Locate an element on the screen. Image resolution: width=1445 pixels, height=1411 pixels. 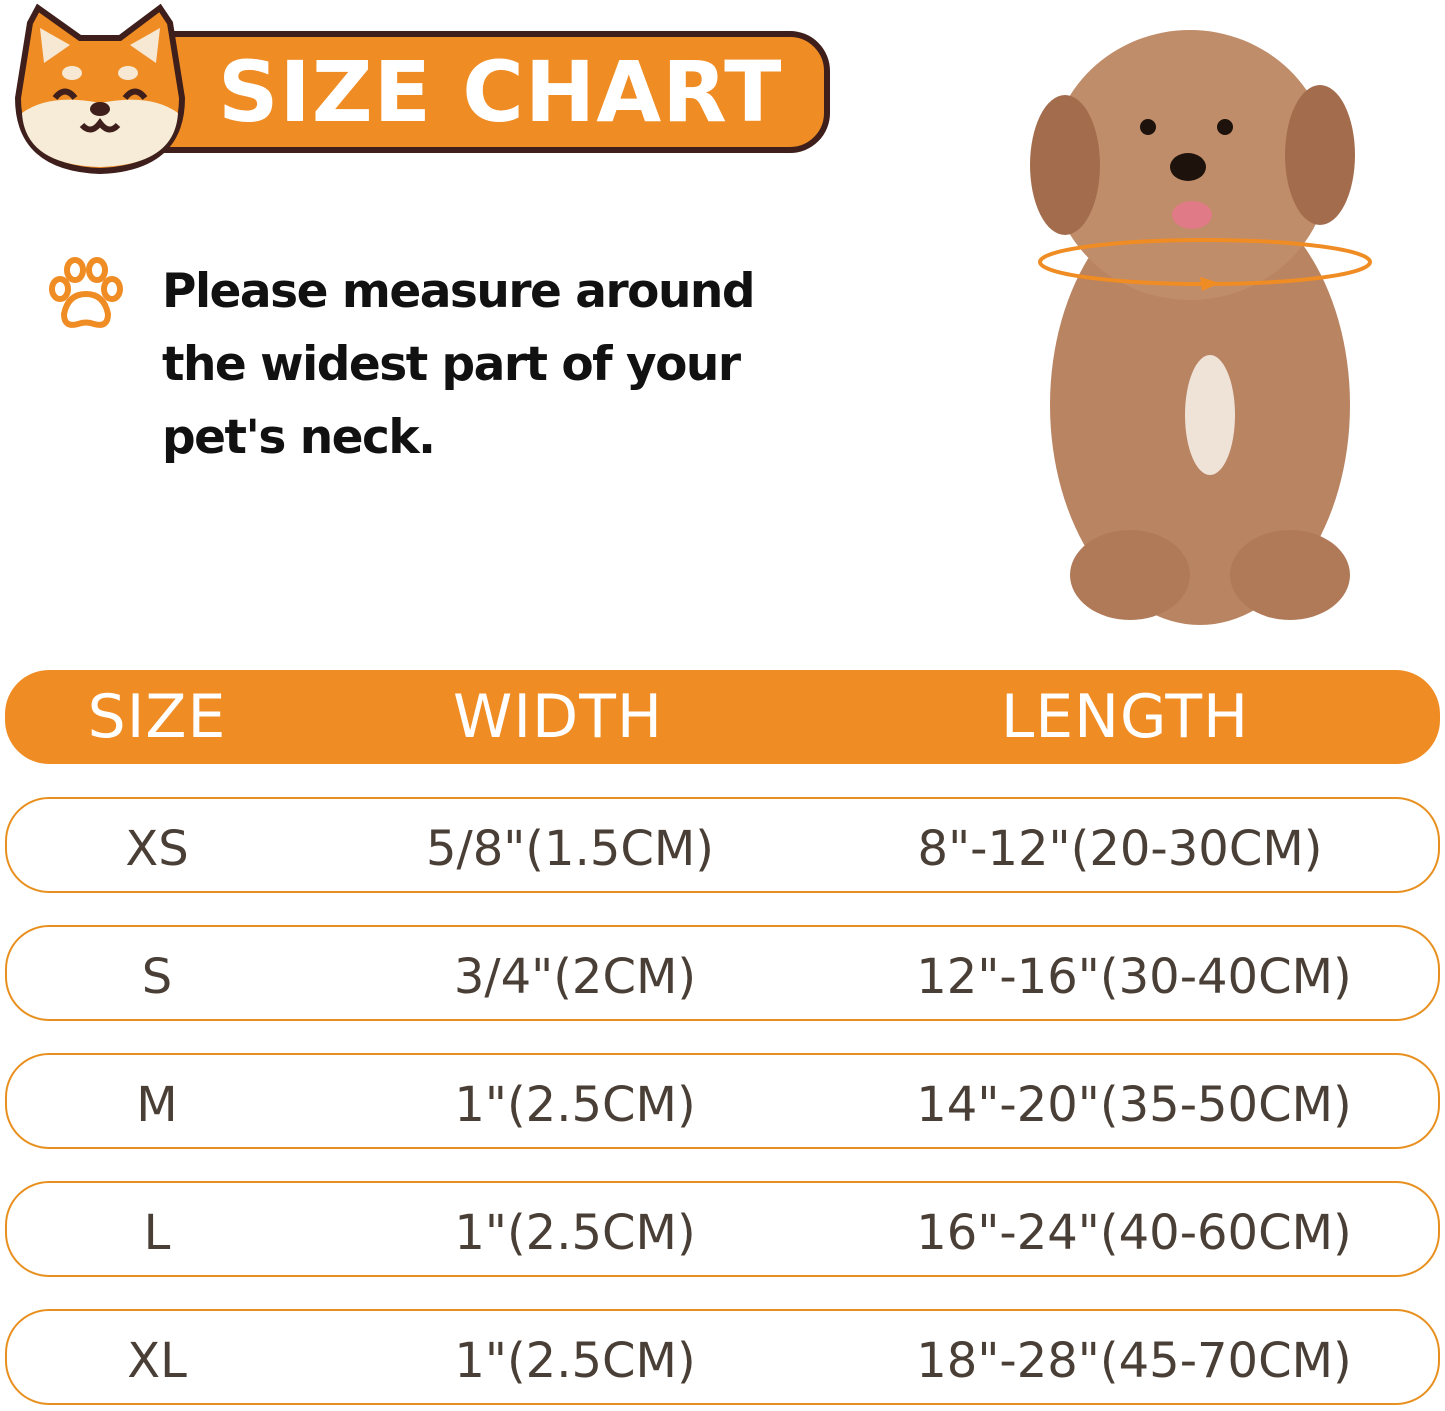
banner-title: SIZE CHART is located at coordinates (500, 92).